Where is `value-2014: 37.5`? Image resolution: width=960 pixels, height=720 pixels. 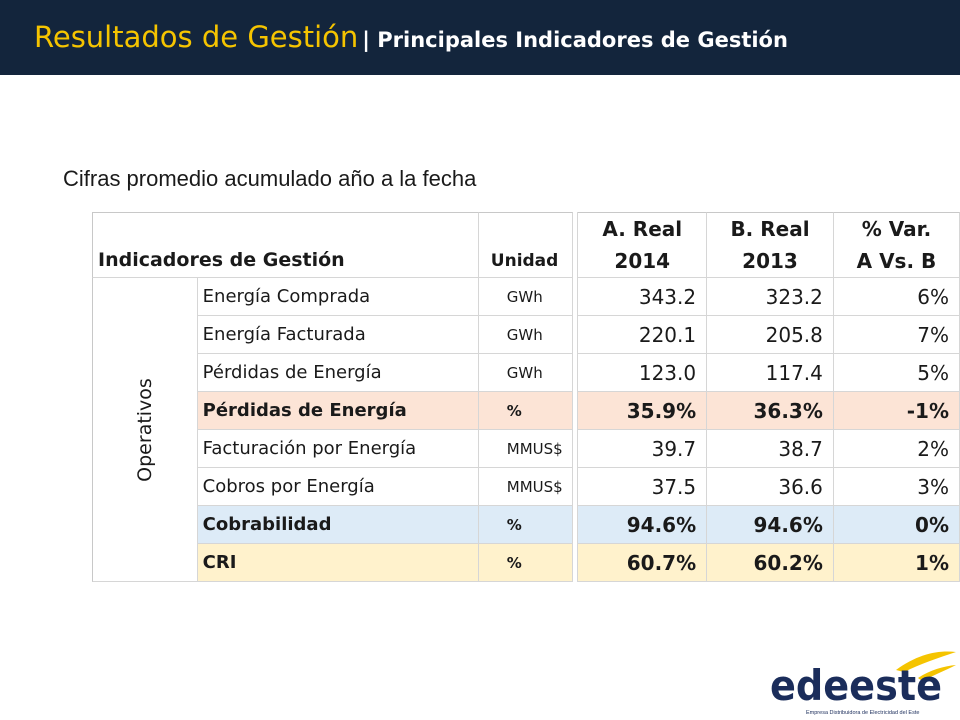
value-2014: 37.5 is located at coordinates (643, 487).